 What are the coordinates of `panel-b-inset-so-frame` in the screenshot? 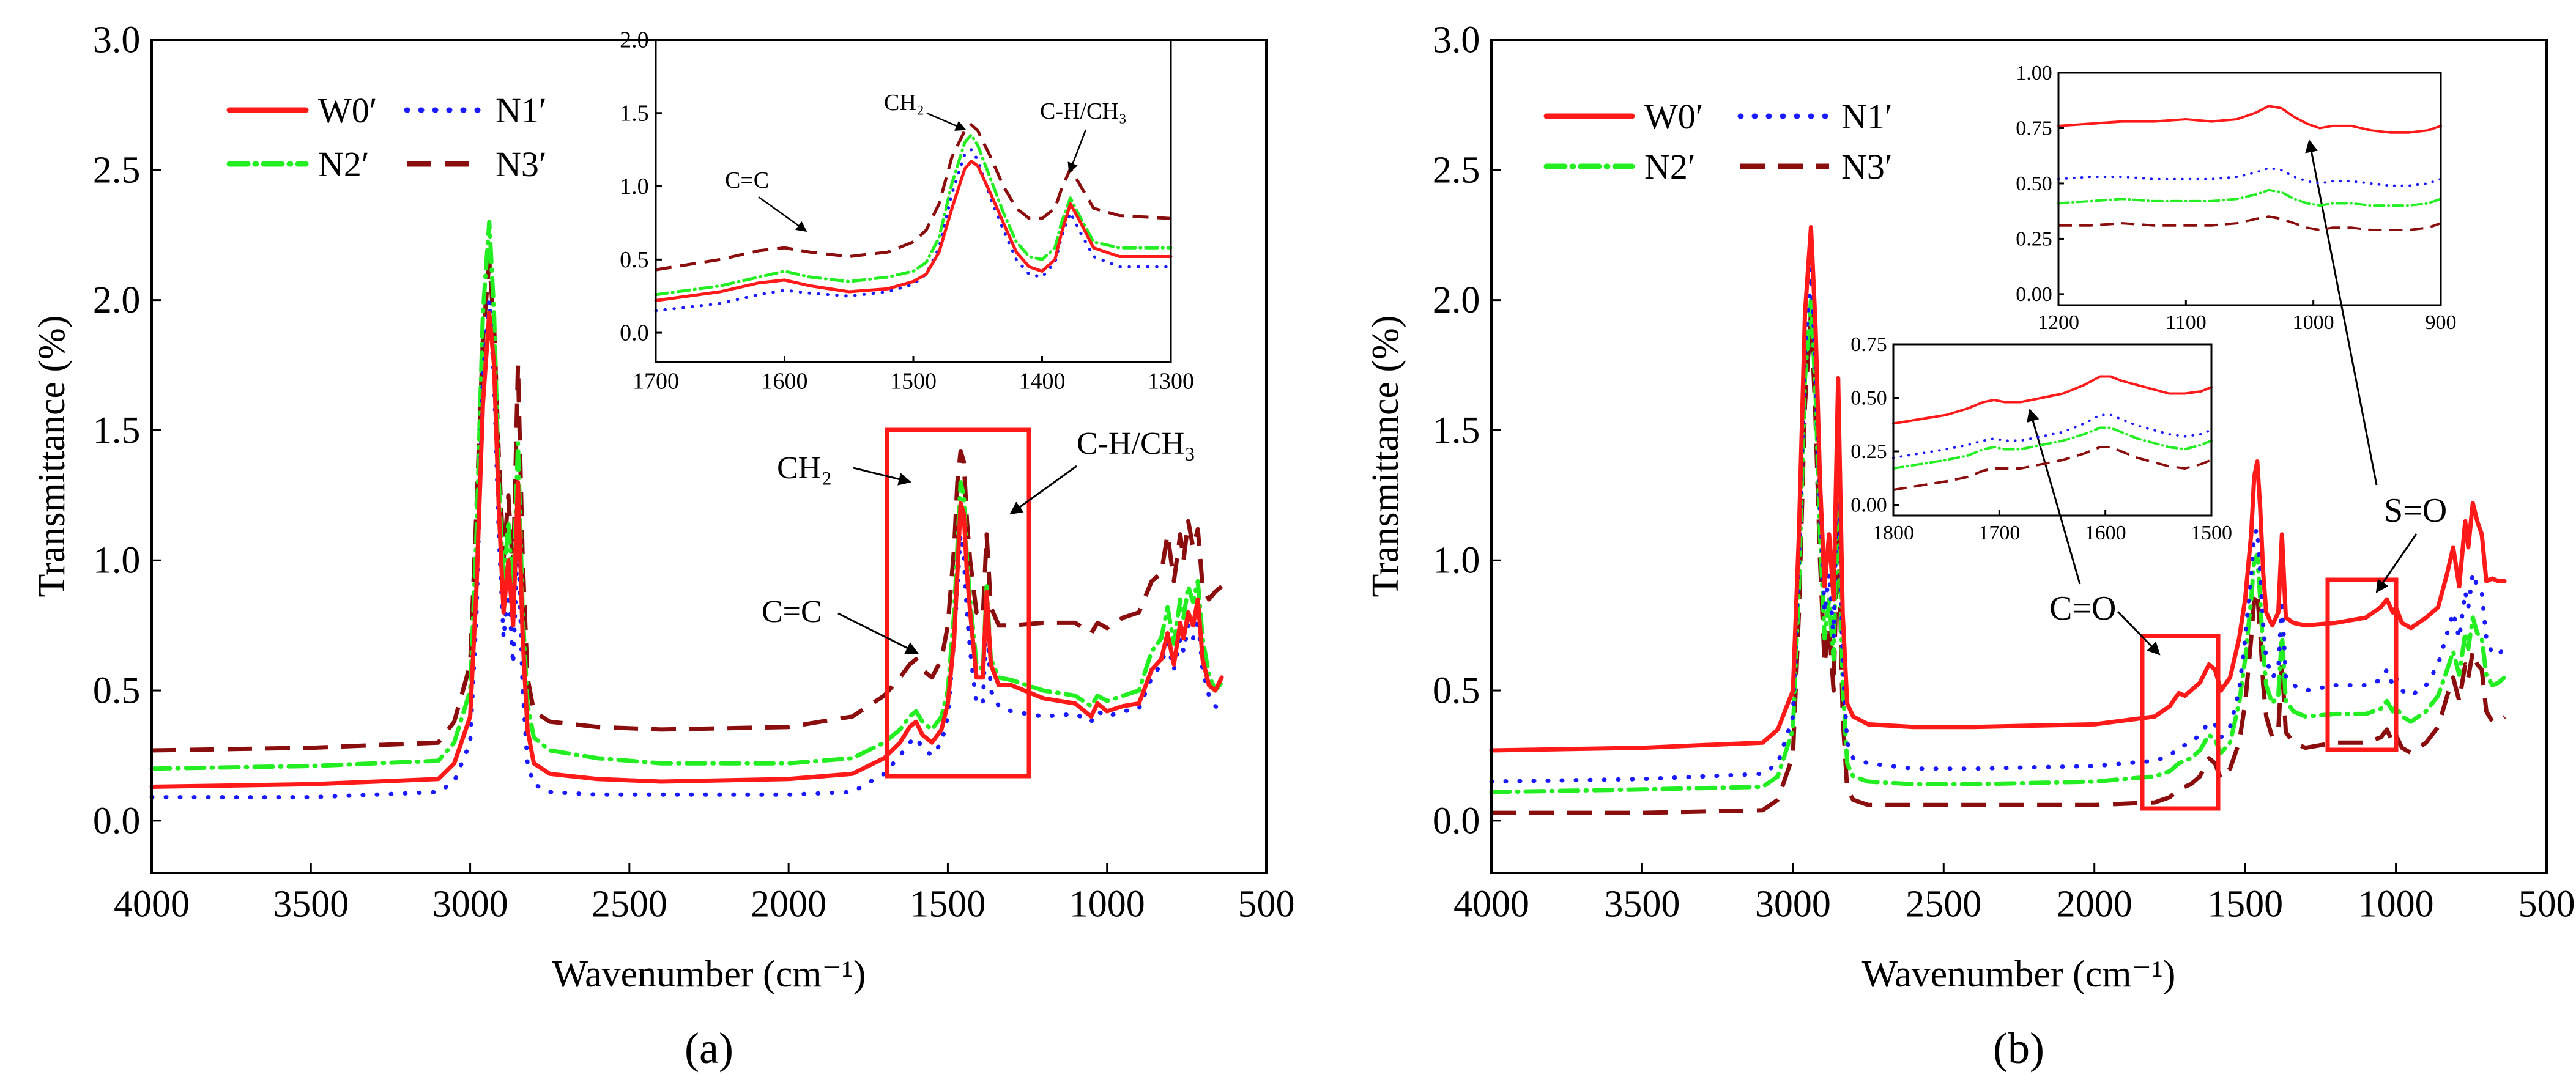 It's located at (2249, 189).